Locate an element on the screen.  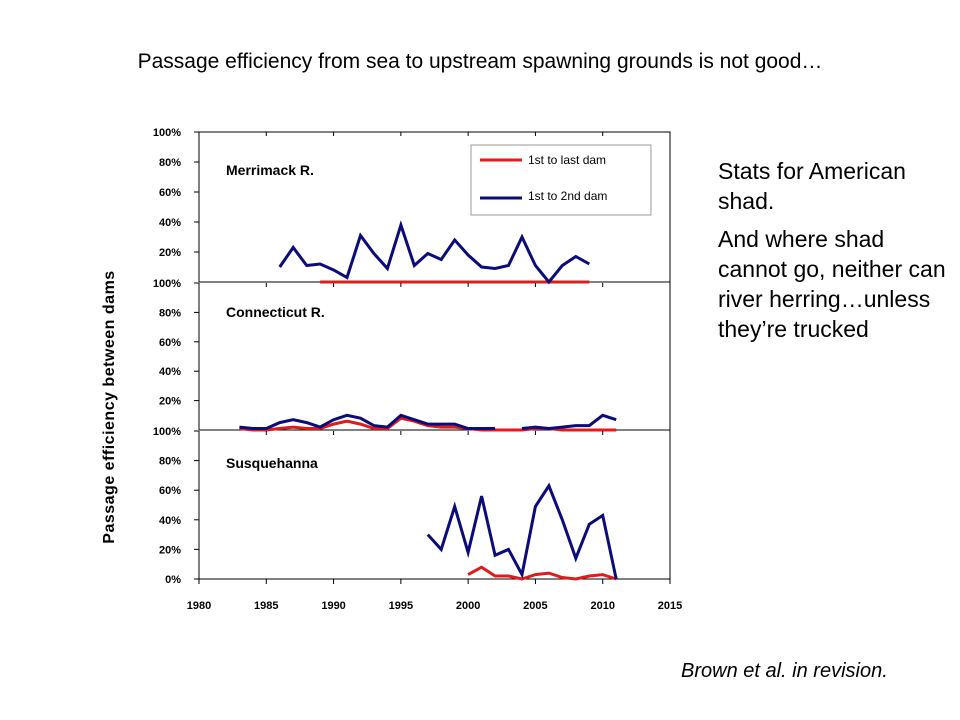
citation: Brown et al. in revision. is located at coordinates (784, 671).